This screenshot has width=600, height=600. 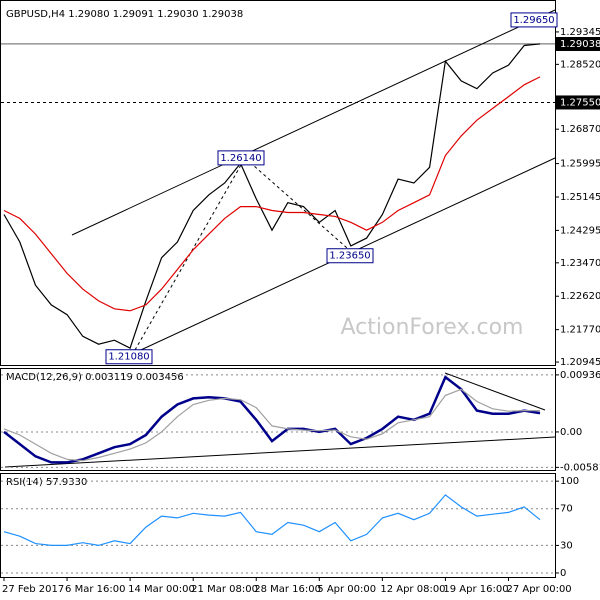 I want to click on annotation-label: 1.29650, so click(x=533, y=20).